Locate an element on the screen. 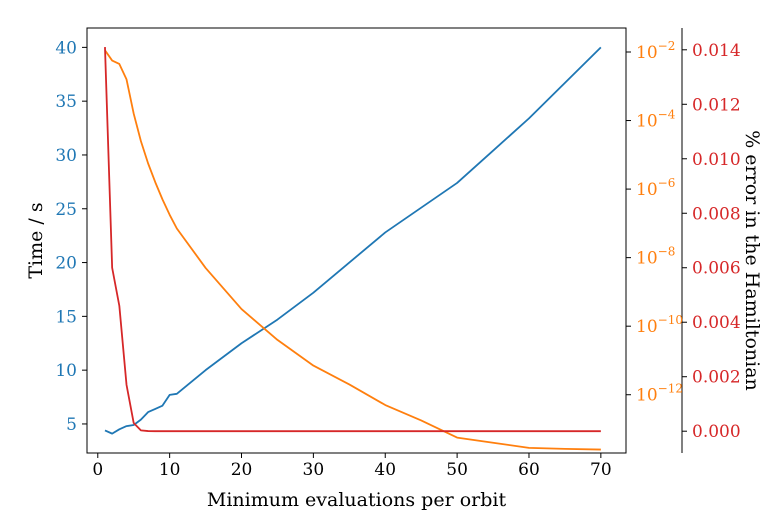 The height and width of the screenshot is (521, 783). y-tick-label-pct-error: 0.014 is located at coordinates (716, 51).